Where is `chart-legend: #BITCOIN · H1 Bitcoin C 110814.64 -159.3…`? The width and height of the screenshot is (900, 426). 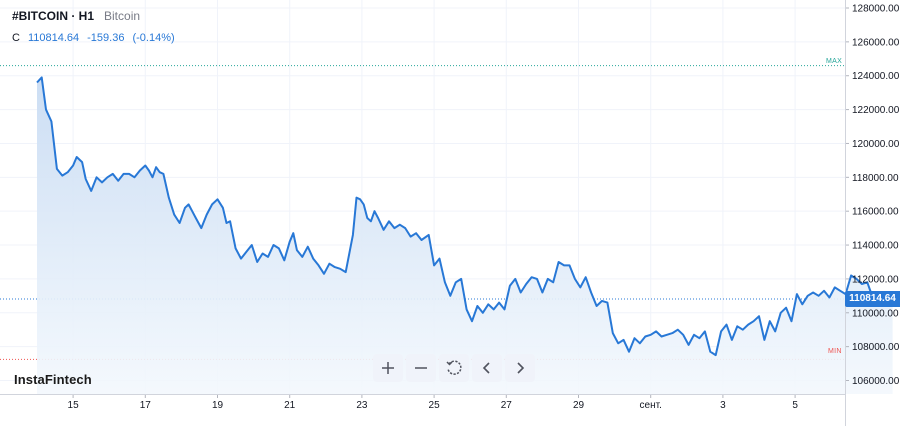
chart-legend: #BITCOIN · H1 Bitcoin C 110814.64 -159.3… is located at coordinates (93, 27).